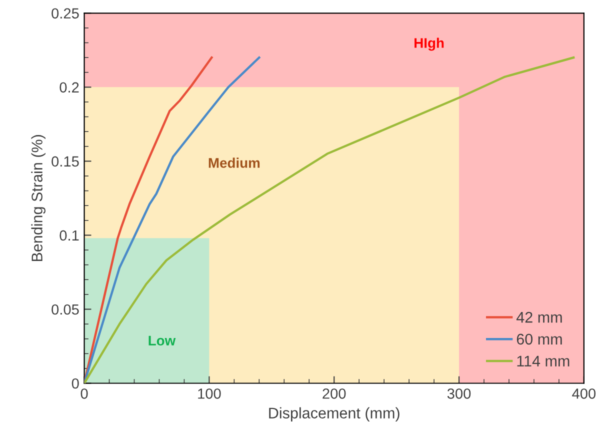 The image size is (602, 438). What do you see at coordinates (69, 87) in the screenshot?
I see `y-tick-label: 0.2` at bounding box center [69, 87].